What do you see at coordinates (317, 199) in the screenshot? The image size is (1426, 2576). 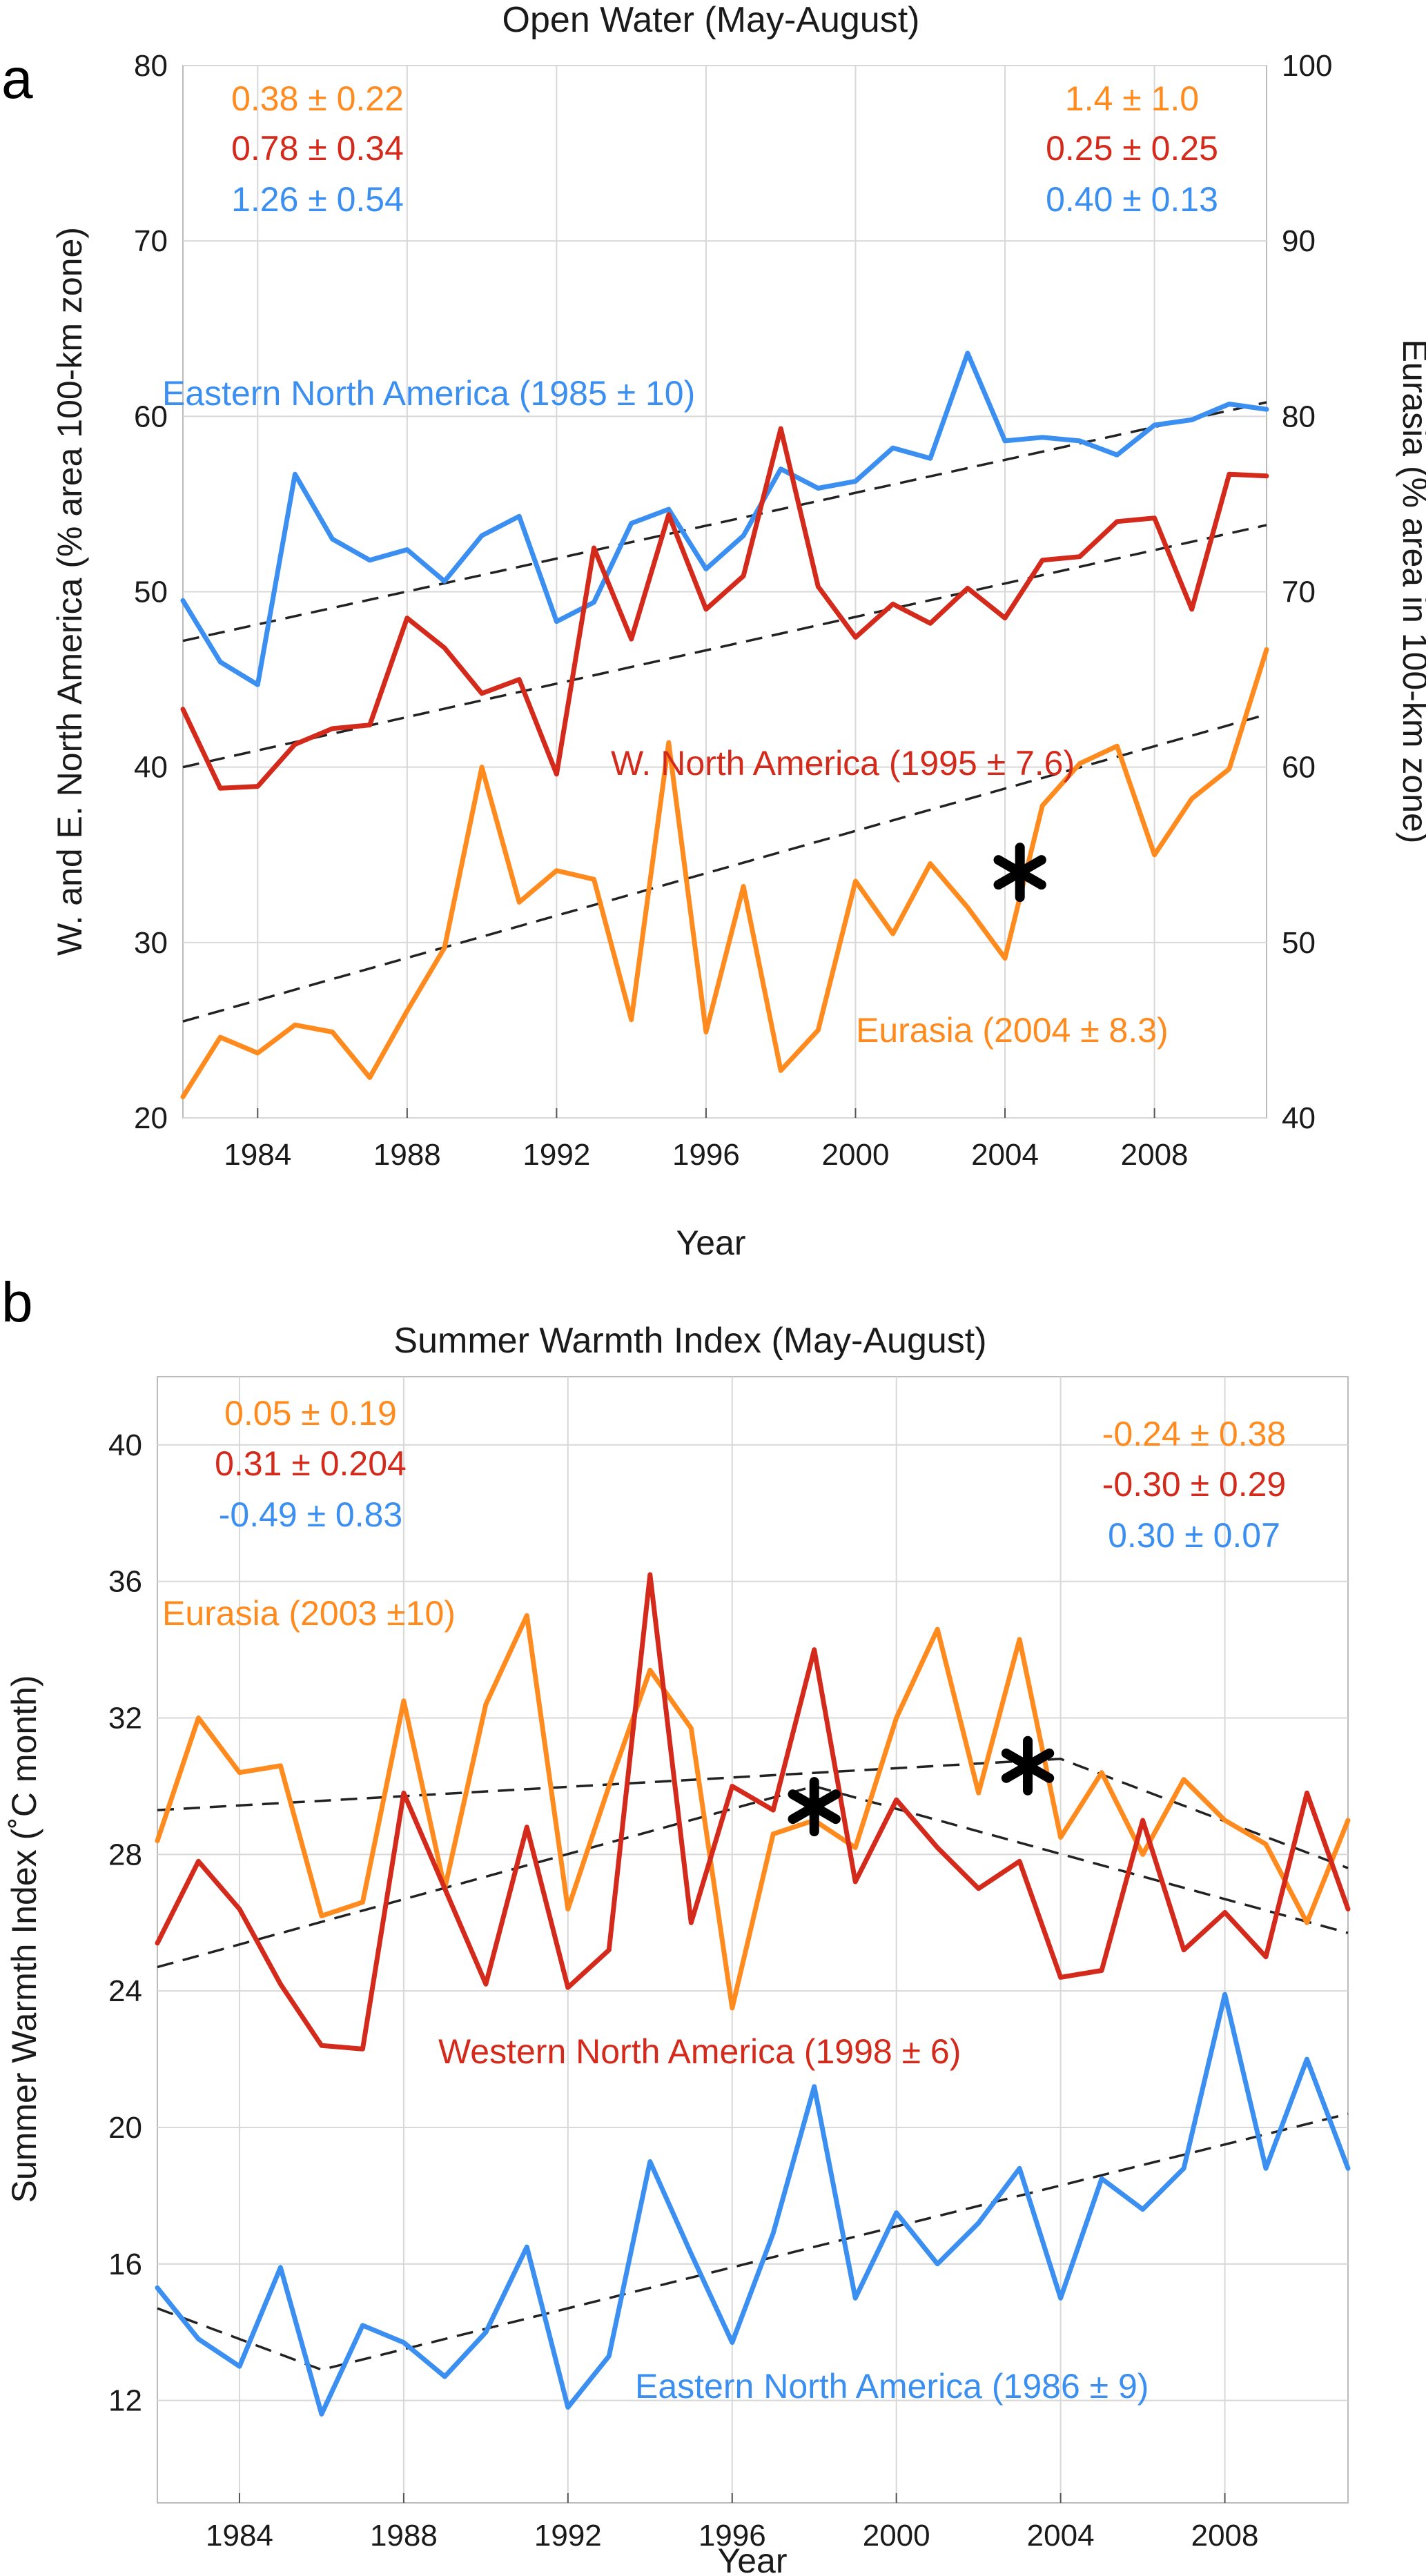 I see `panel-a-stat-left-eastern: 1.26 ± 0.54` at bounding box center [317, 199].